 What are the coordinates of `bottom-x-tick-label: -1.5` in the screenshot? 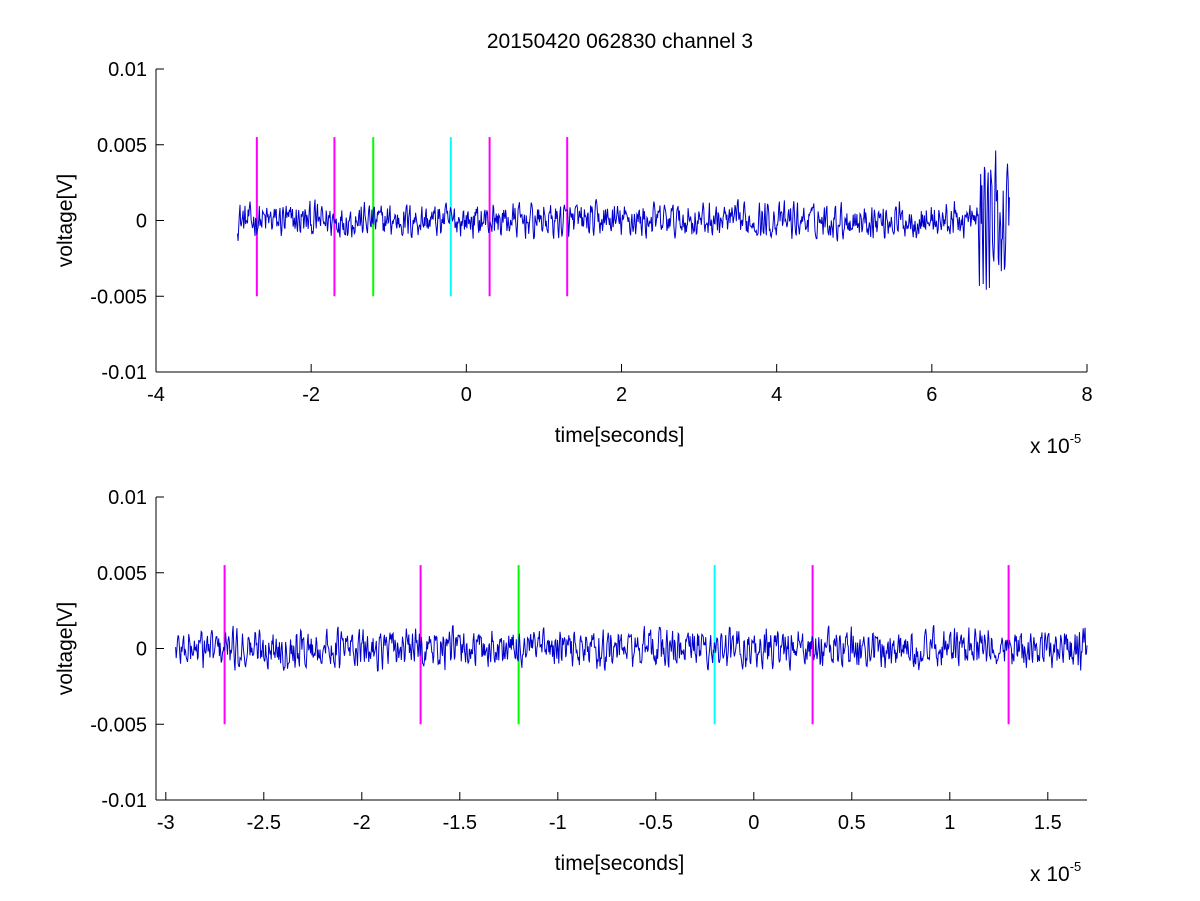 It's located at (460, 823).